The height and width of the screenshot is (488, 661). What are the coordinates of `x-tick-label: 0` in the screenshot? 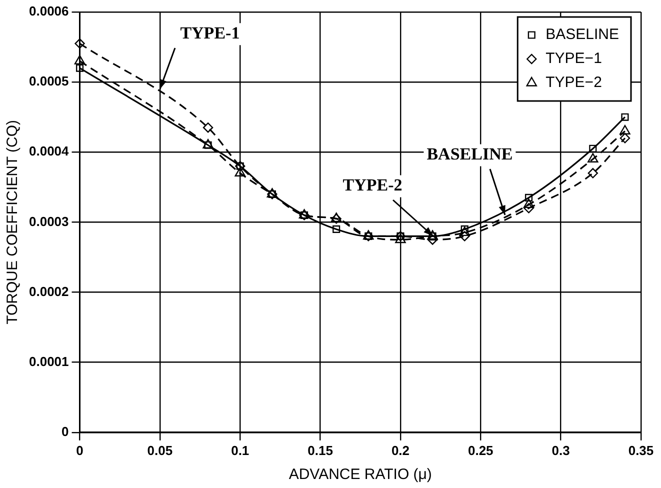 It's located at (80, 450).